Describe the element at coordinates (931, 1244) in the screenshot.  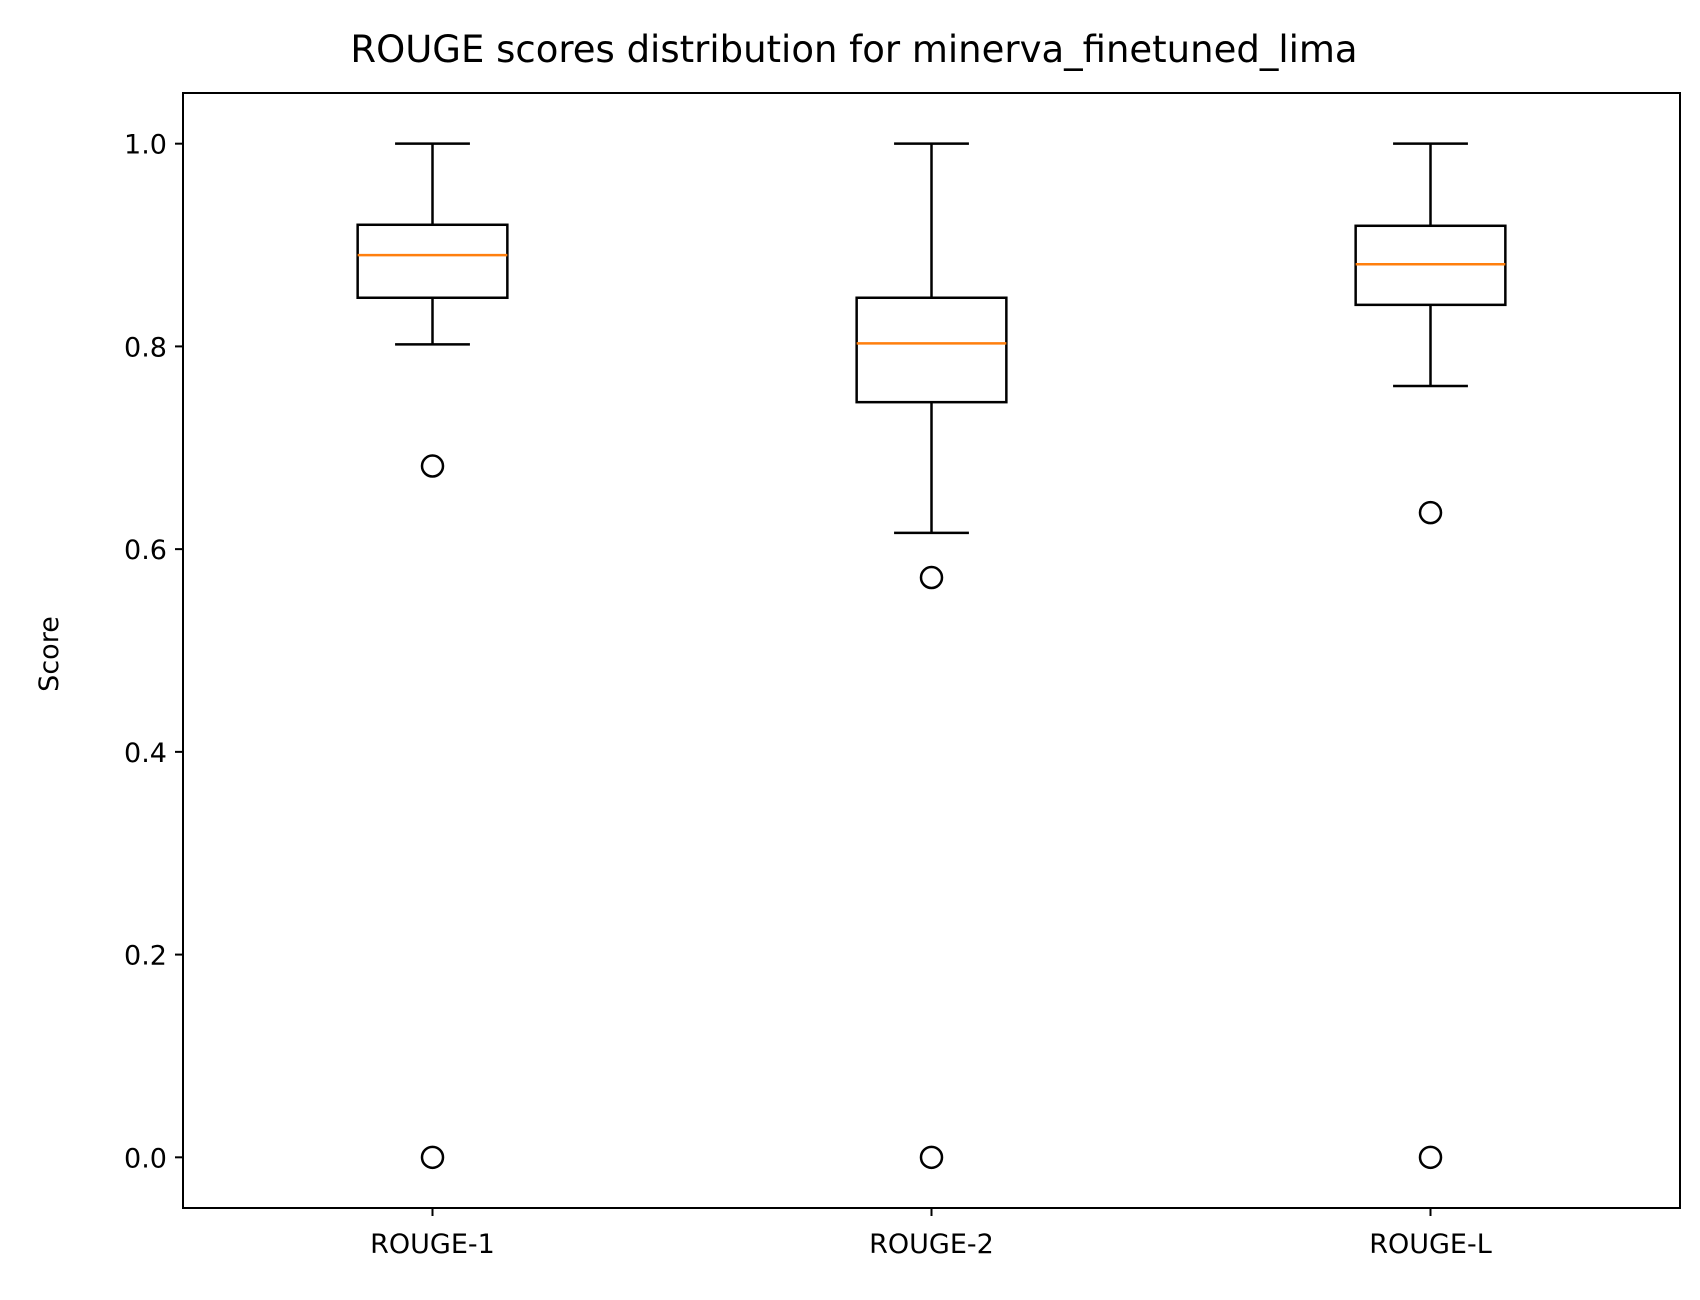
I see `x-tick-label: ROUGE-2` at that location.